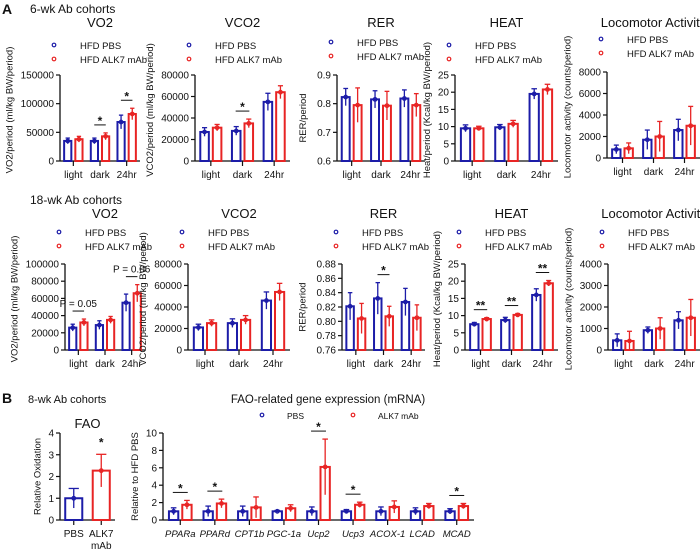 The height and width of the screenshot is (551, 700). Describe the element at coordinates (590, 116) in the screenshot. I see `y-tick-label: 4000` at that location.